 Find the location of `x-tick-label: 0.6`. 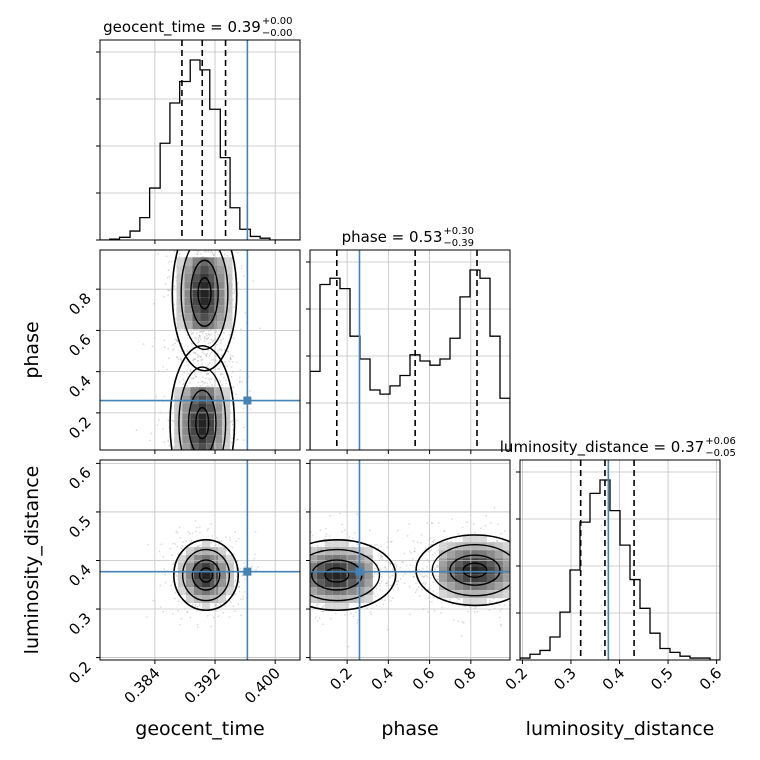

x-tick-label: 0.6 is located at coordinates (424, 679).